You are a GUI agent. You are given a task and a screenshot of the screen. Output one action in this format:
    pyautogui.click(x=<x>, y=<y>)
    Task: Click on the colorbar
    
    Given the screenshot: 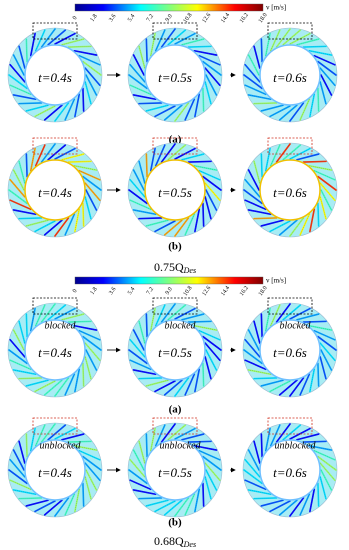 What is the action you would take?
    pyautogui.click(x=169, y=7)
    